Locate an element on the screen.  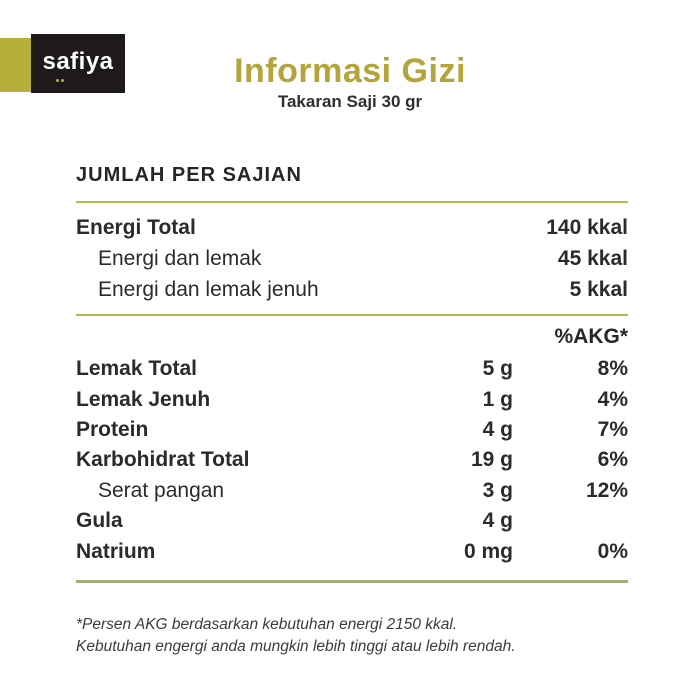
divider-line-bottom is located at coordinates (352, 581).